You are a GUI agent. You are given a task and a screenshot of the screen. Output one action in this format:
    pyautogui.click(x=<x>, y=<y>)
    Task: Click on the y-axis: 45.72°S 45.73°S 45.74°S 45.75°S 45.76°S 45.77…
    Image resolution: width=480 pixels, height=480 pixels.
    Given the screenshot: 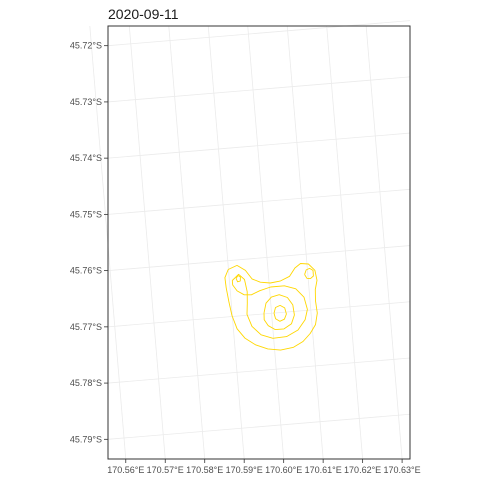 What is the action you would take?
    pyautogui.click(x=89, y=242)
    